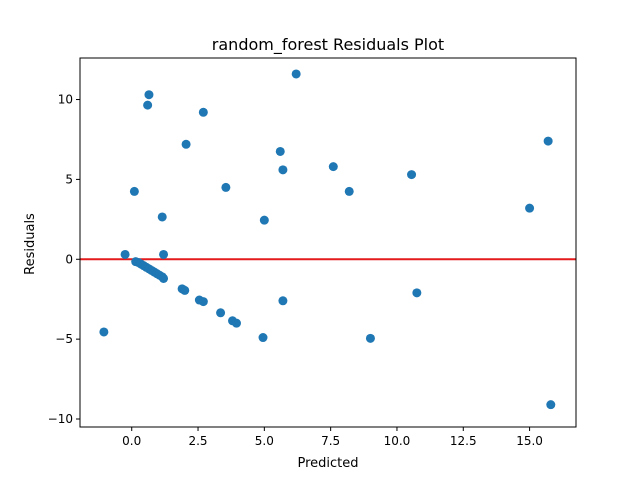  I want to click on y-axis-label: Residuals, so click(30, 244).